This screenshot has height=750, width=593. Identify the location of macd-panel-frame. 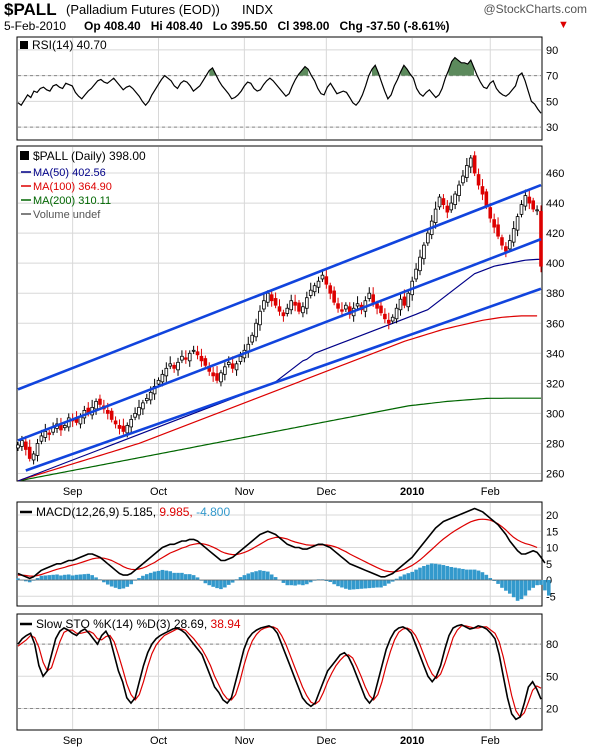
(279, 554).